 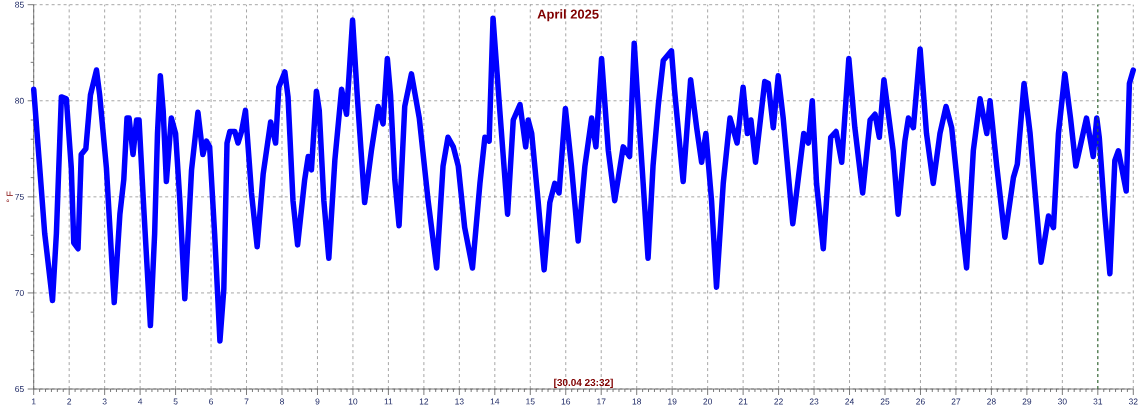 I want to click on y-axis-title: ° F, so click(x=9, y=197).